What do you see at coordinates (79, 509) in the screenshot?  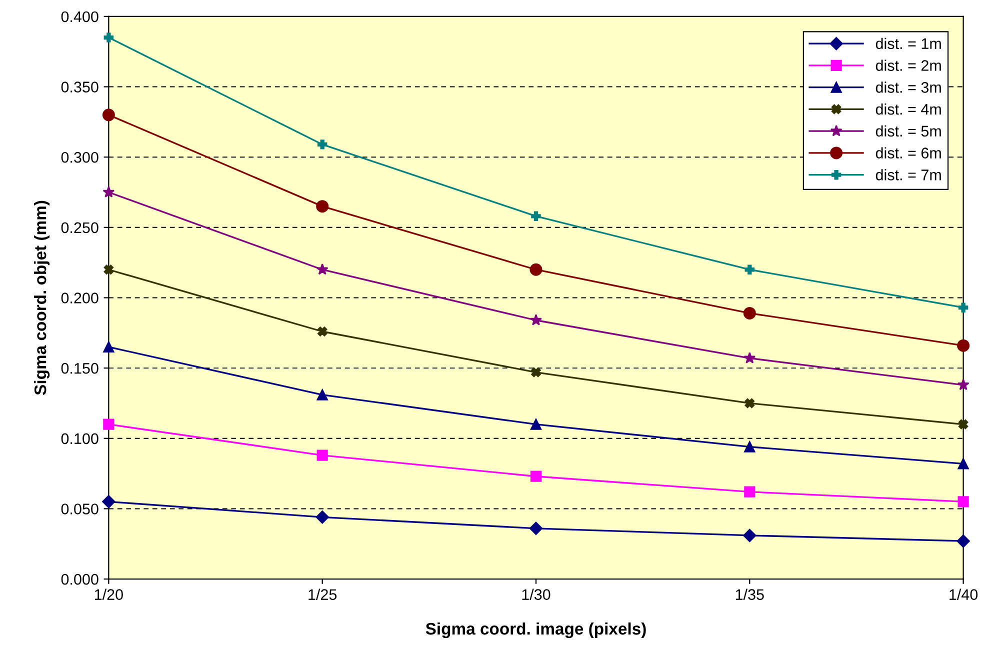 I see `y-tick-label: 0.050` at bounding box center [79, 509].